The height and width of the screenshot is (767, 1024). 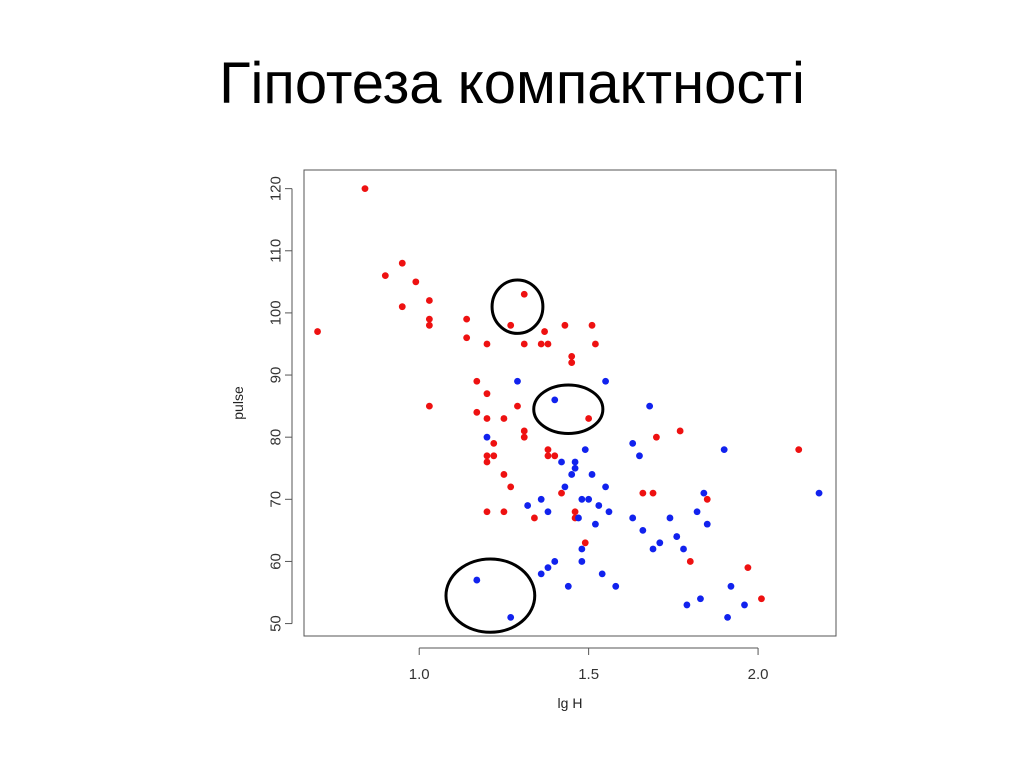 What do you see at coordinates (276, 312) in the screenshot?
I see `y-tick-label: 100` at bounding box center [276, 312].